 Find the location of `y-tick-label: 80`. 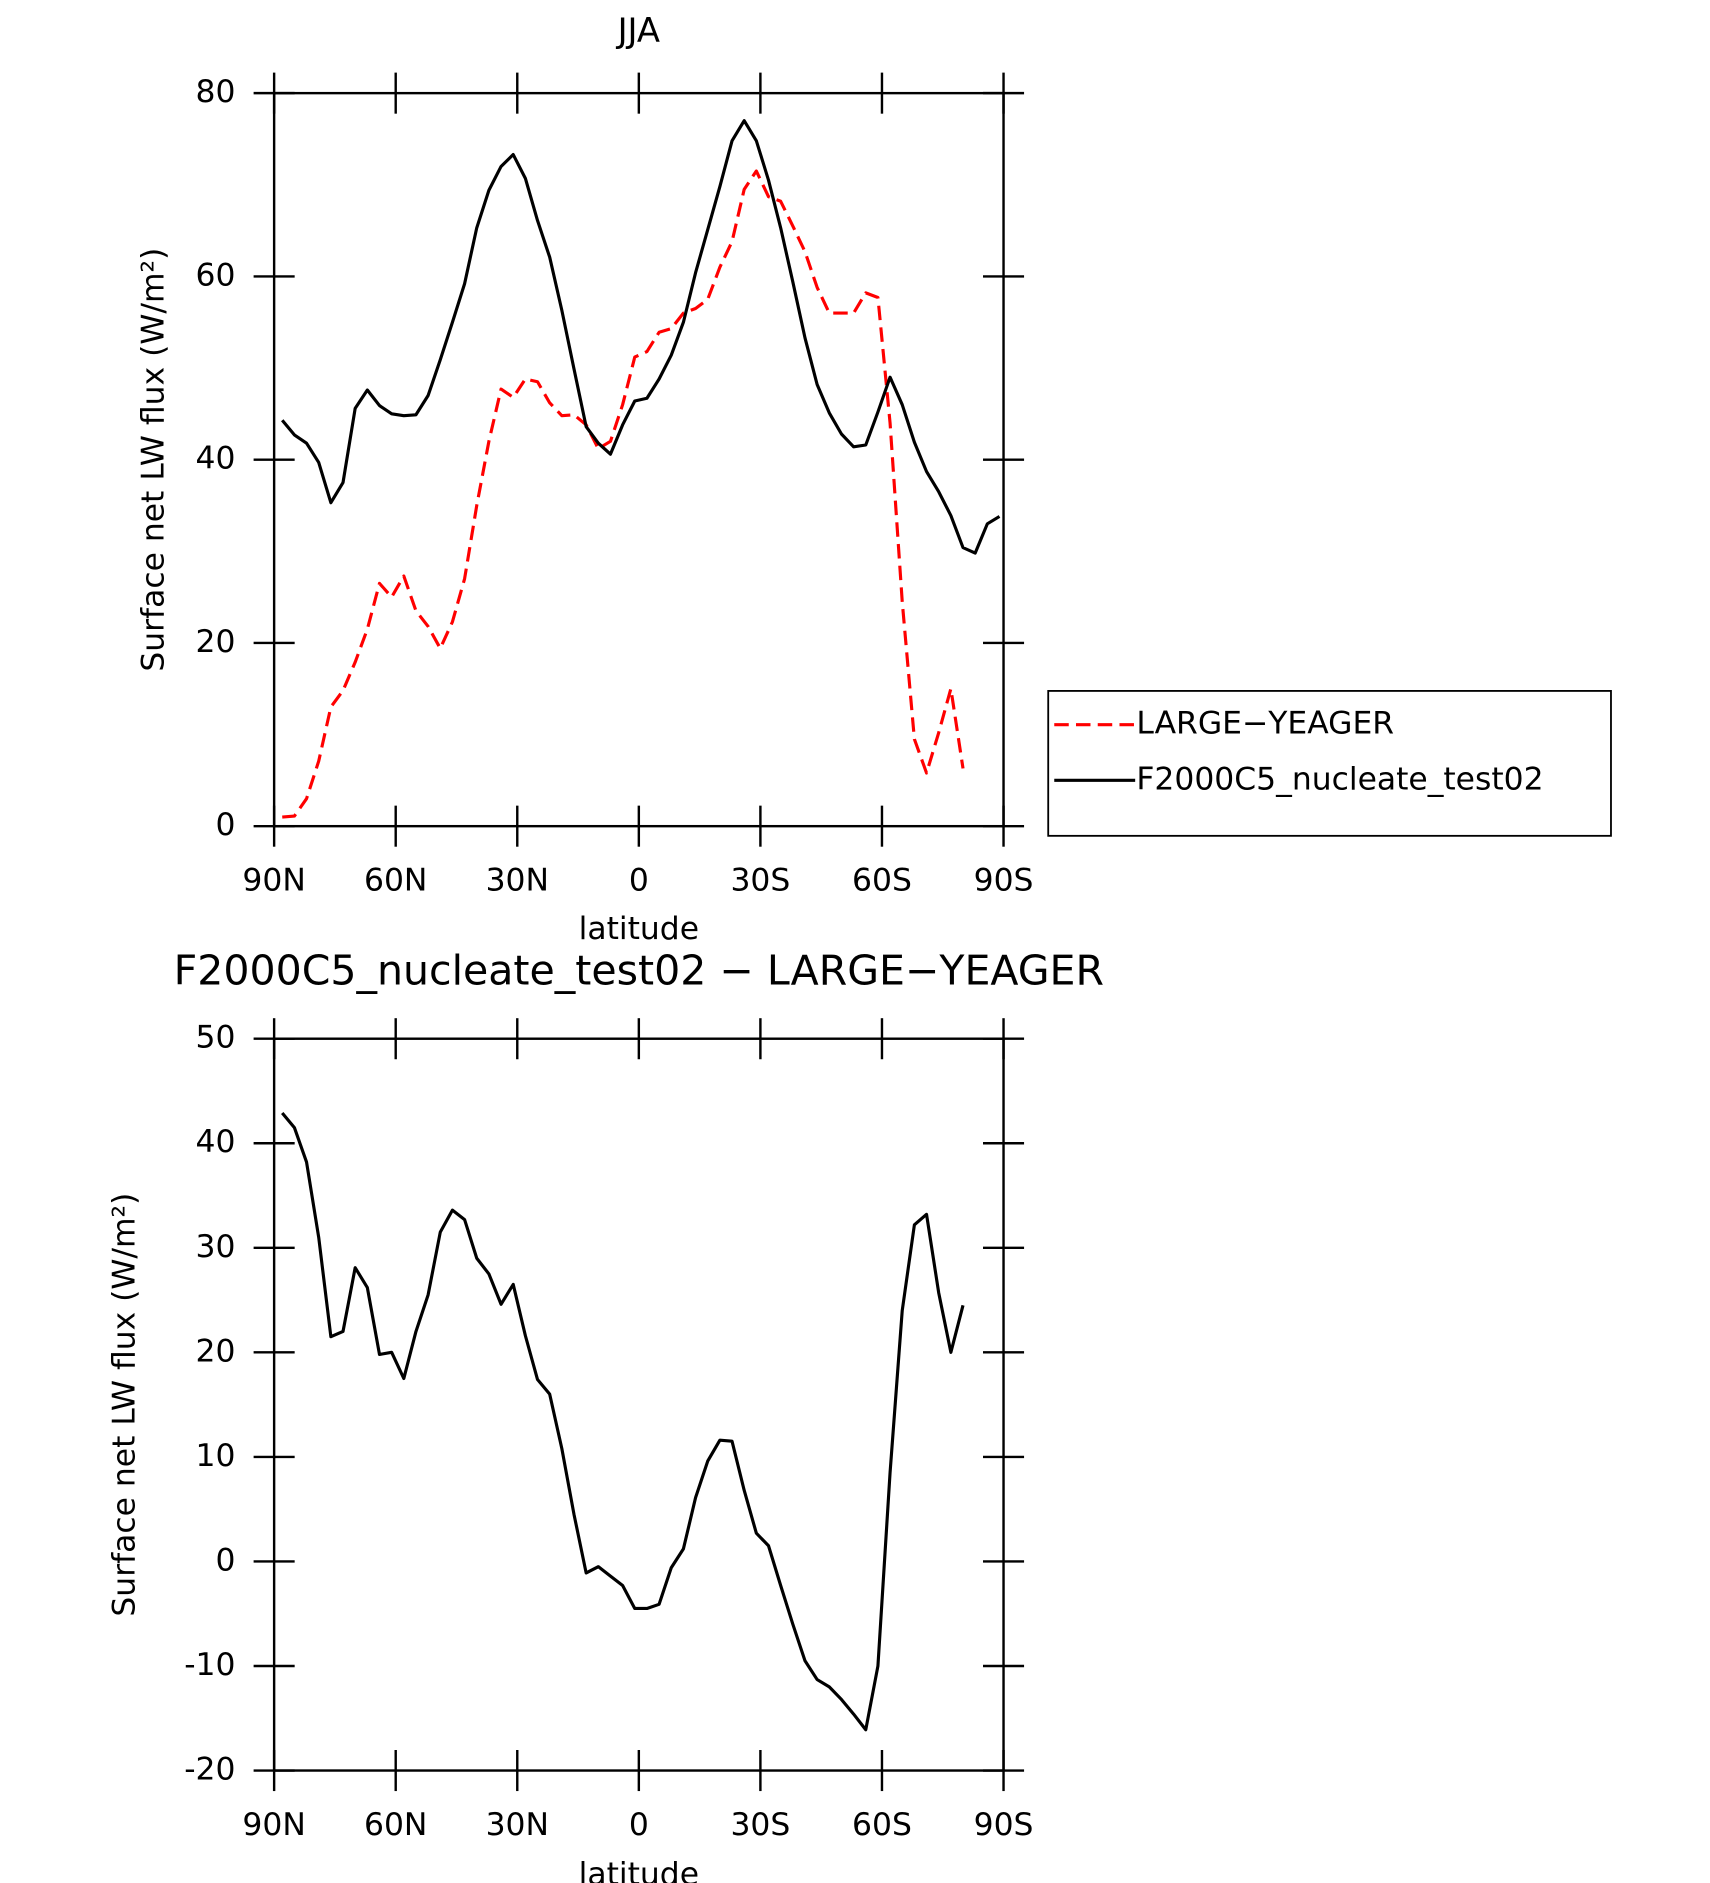

y-tick-label: 80 is located at coordinates (216, 92).